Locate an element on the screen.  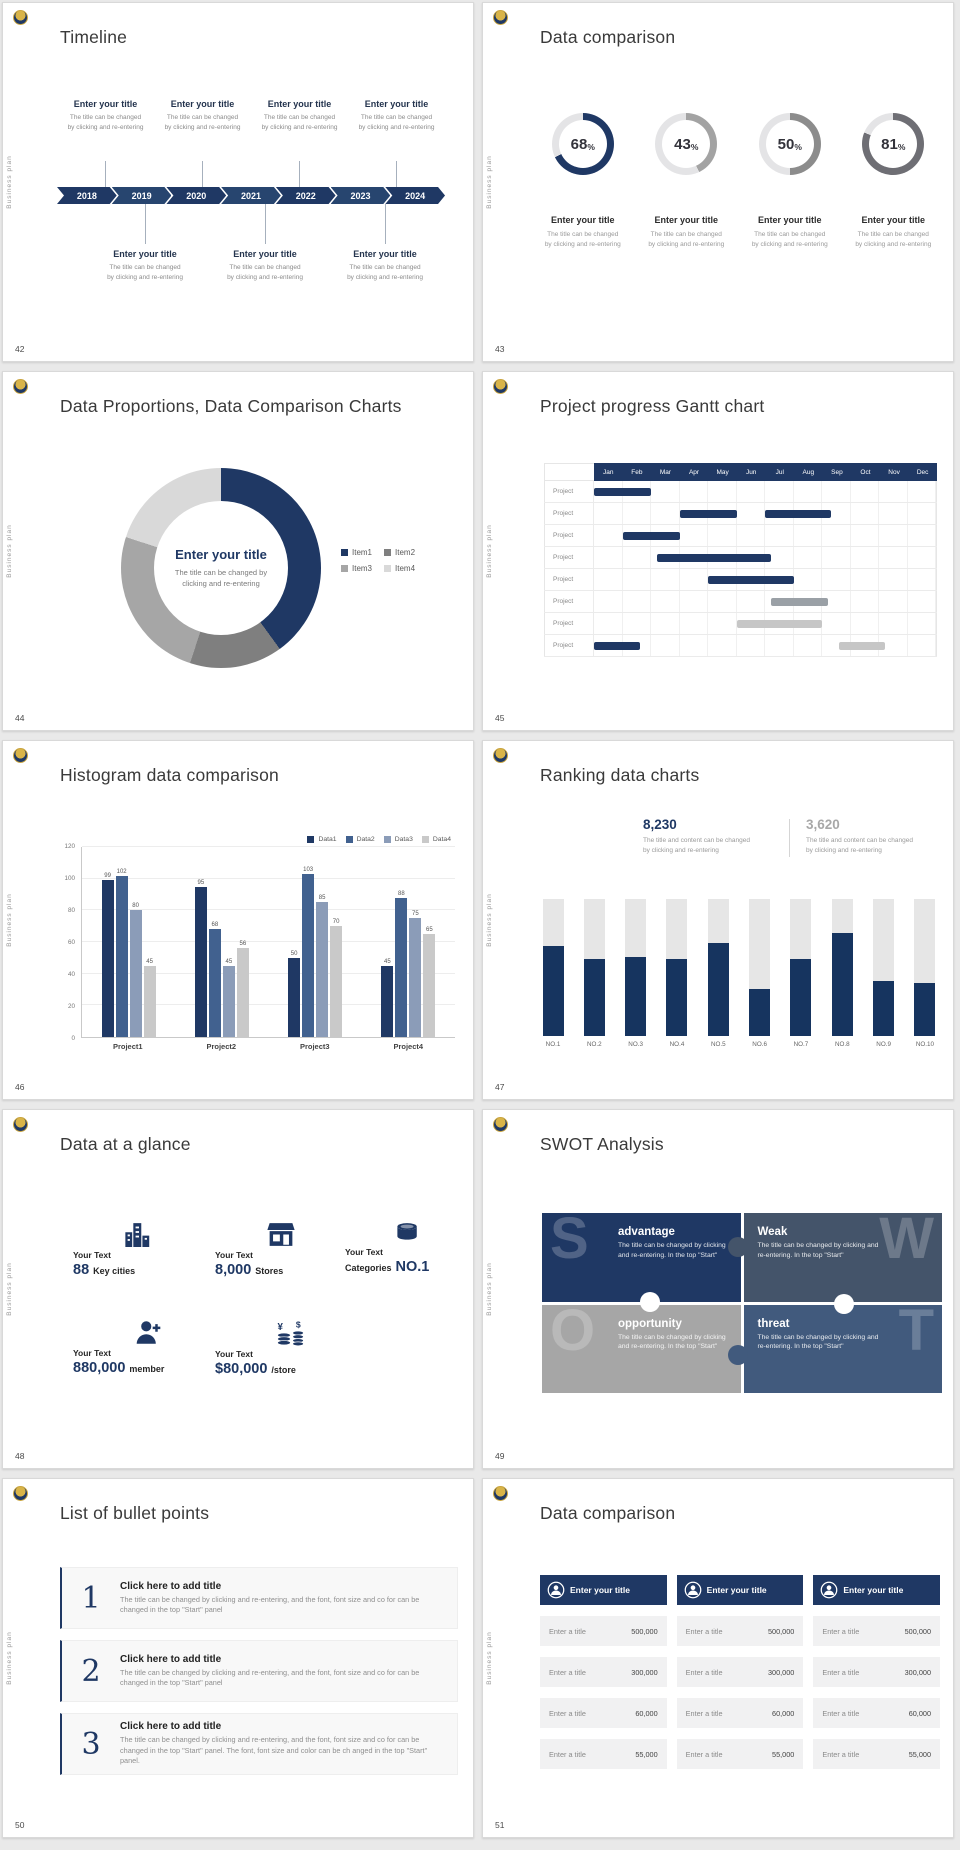
table-header: Enter your title is located at coordinates (740, 1590).